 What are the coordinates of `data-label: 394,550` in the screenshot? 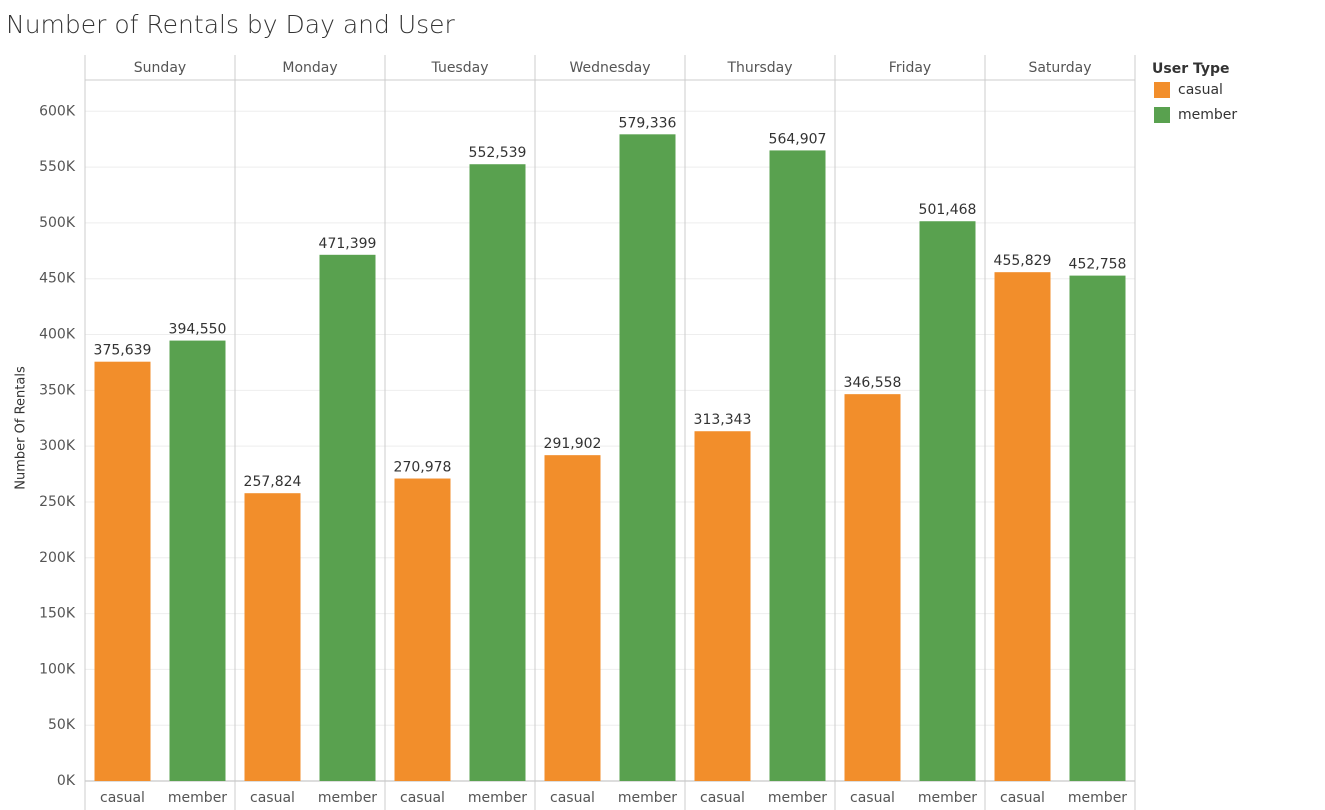 It's located at (198, 330).